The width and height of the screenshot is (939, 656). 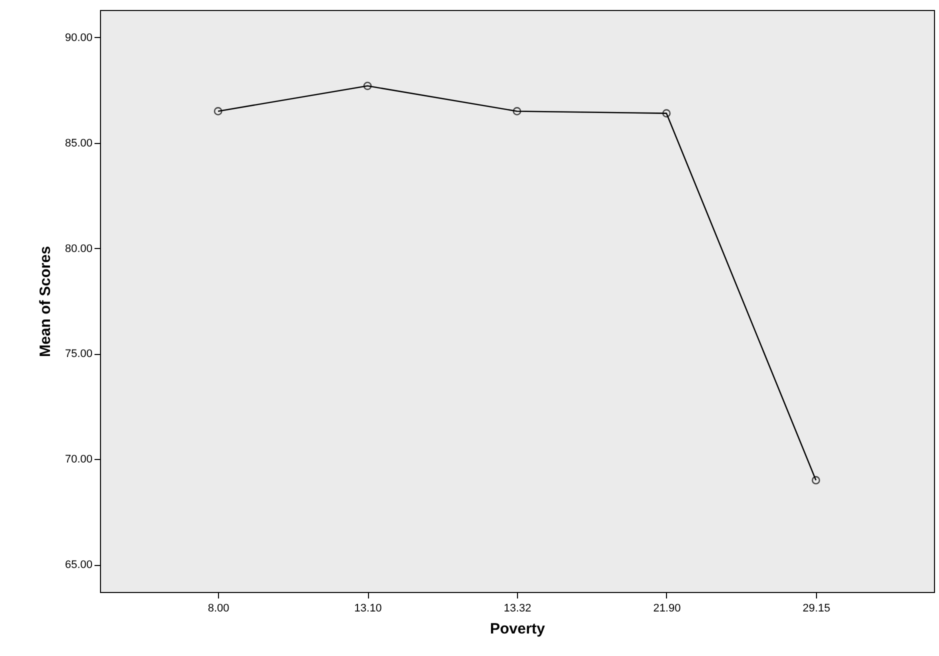 I want to click on y-tick-label: 65.00, so click(x=78, y=565).